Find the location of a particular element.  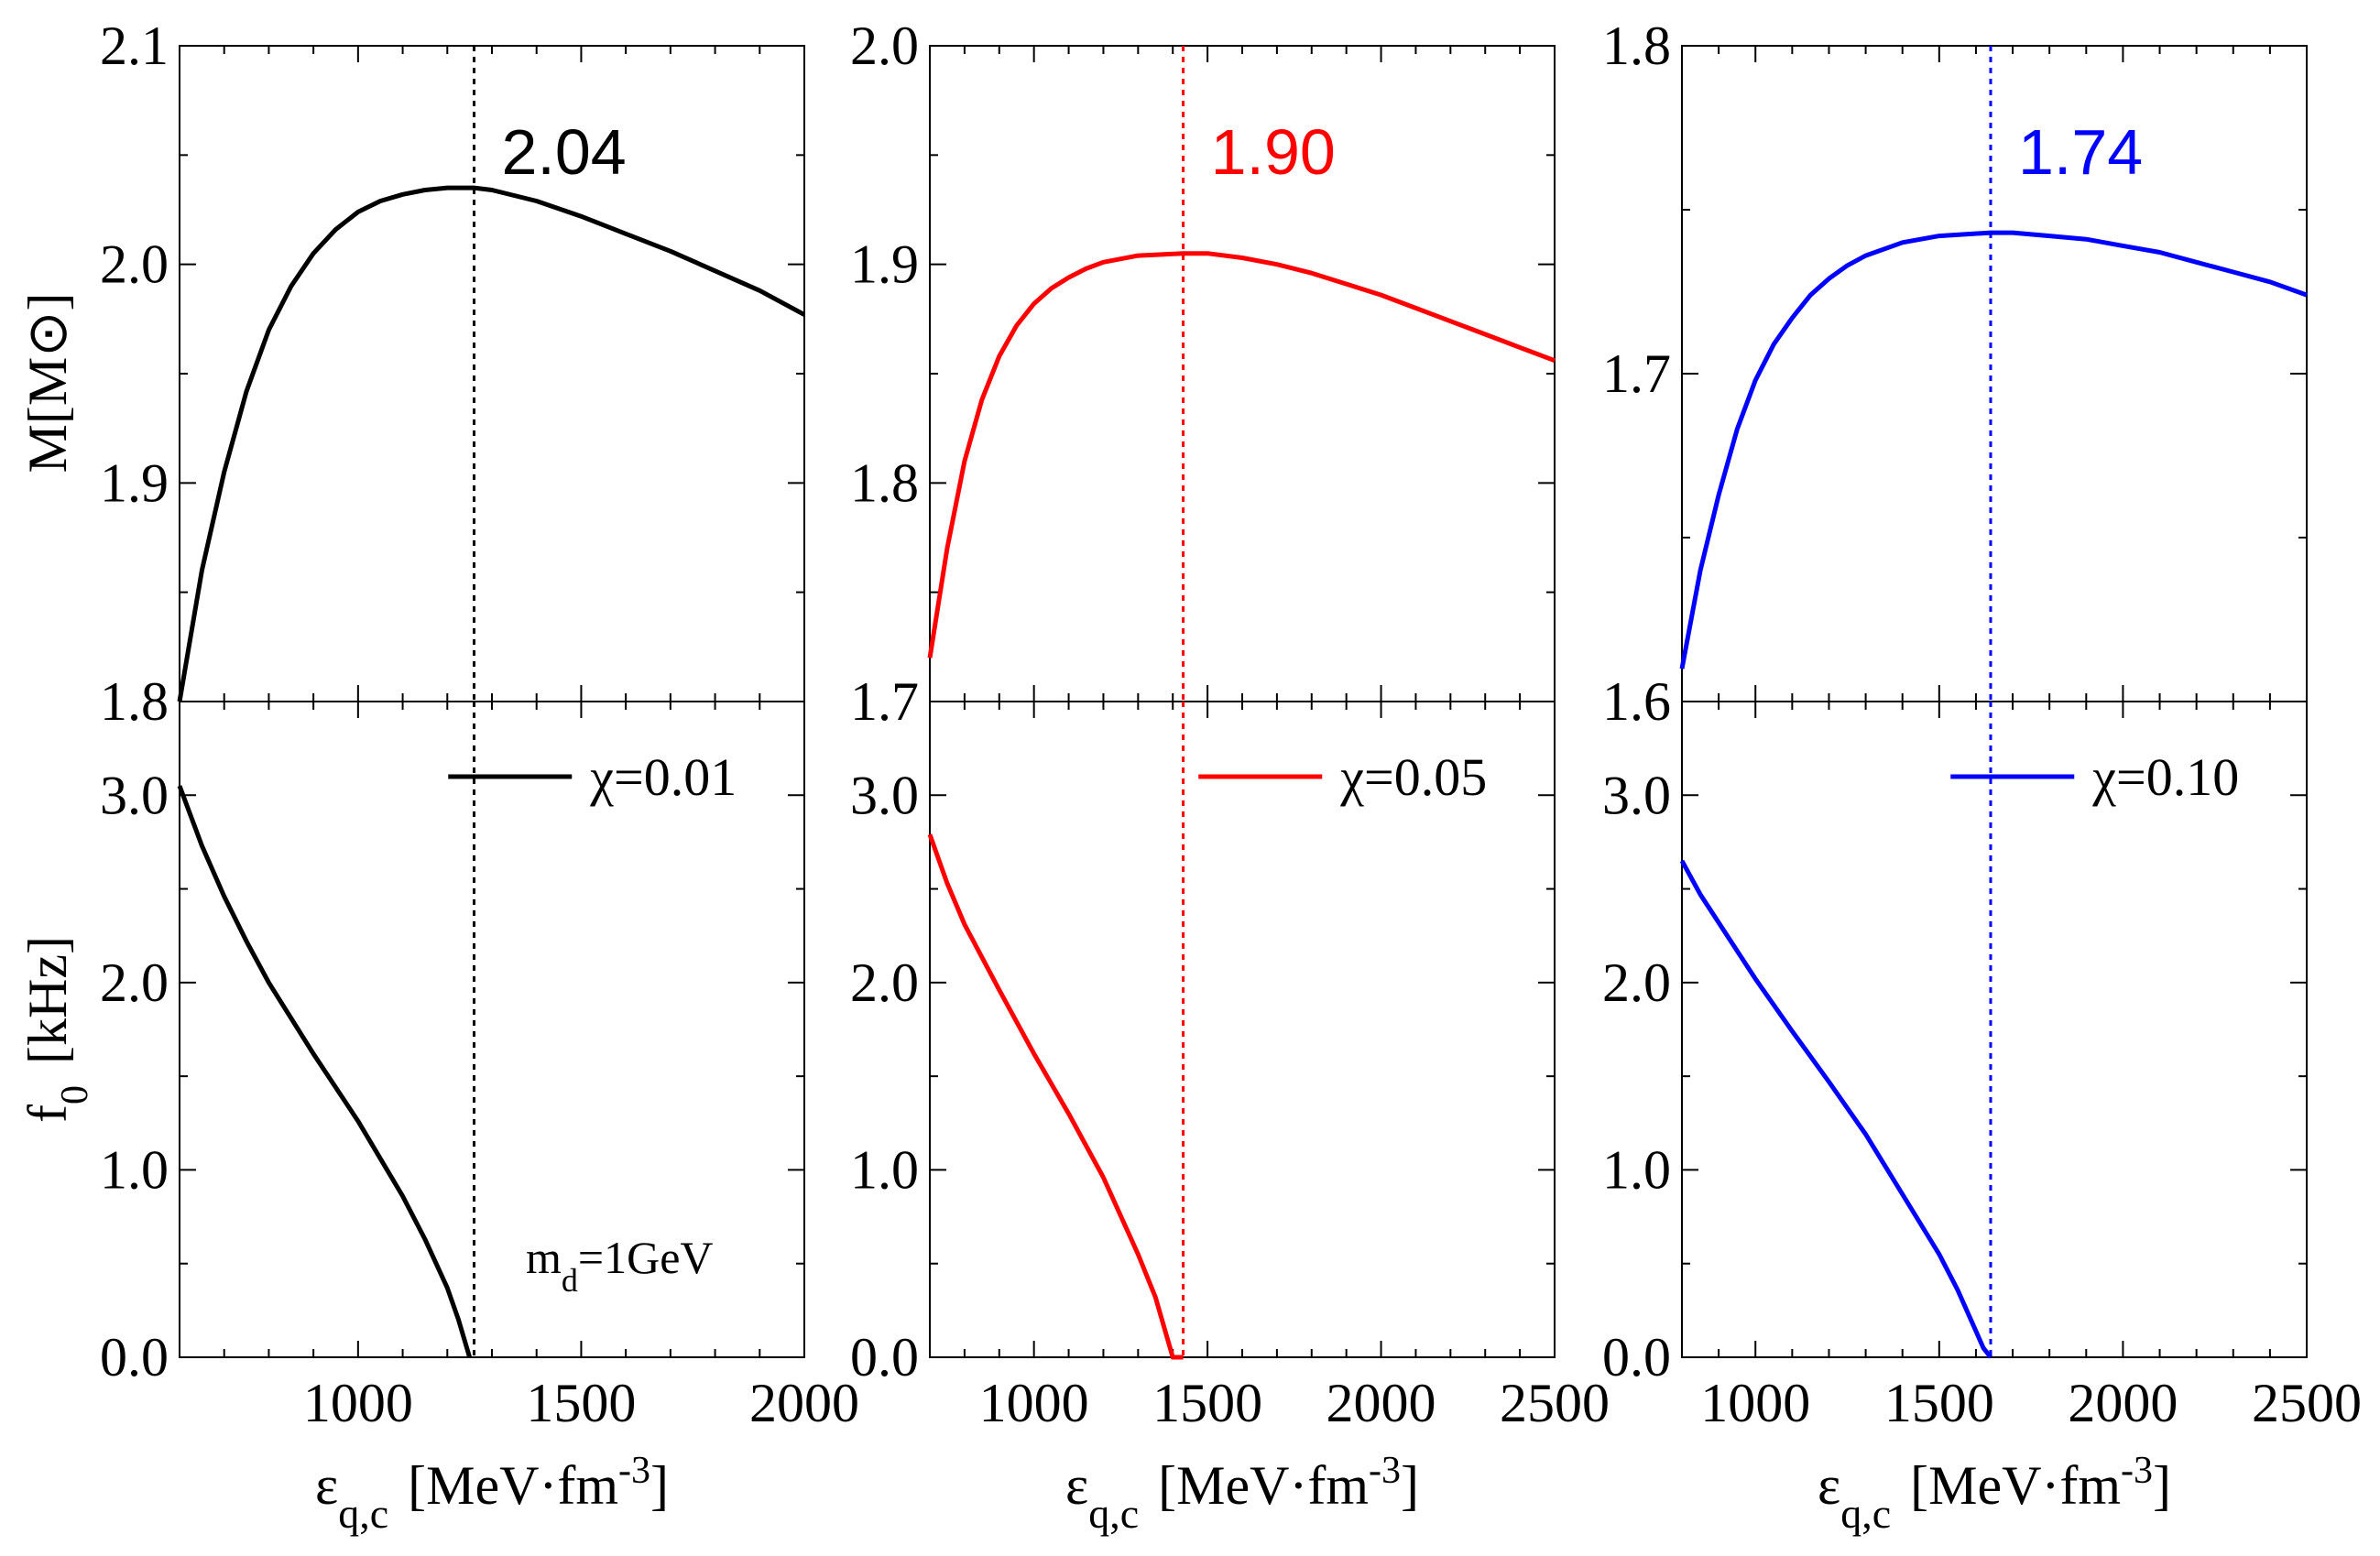

parameter-note: md=1GeV is located at coordinates (620, 1265).